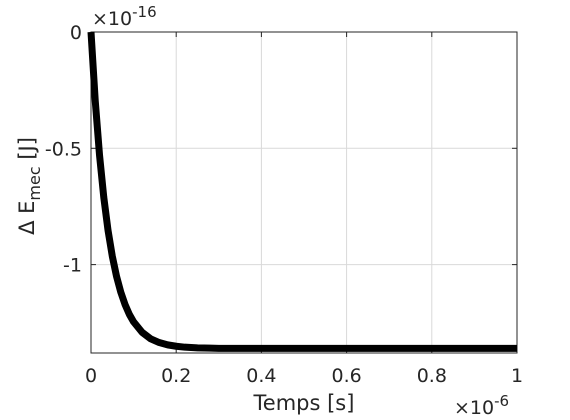 The height and width of the screenshot is (420, 570). What do you see at coordinates (124, 16) in the screenshot?
I see `y-axis-multiplier: ×10⁻¹⁶` at bounding box center [124, 16].